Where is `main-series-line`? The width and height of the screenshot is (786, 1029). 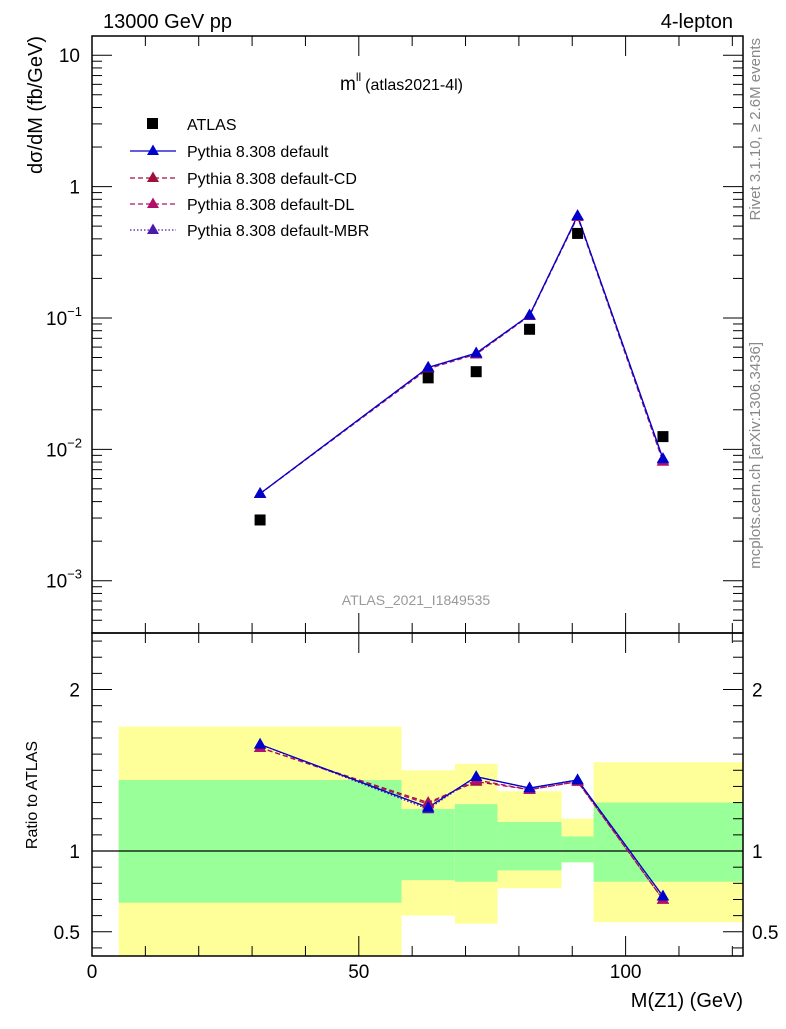
main-series-line is located at coordinates (461, 354).